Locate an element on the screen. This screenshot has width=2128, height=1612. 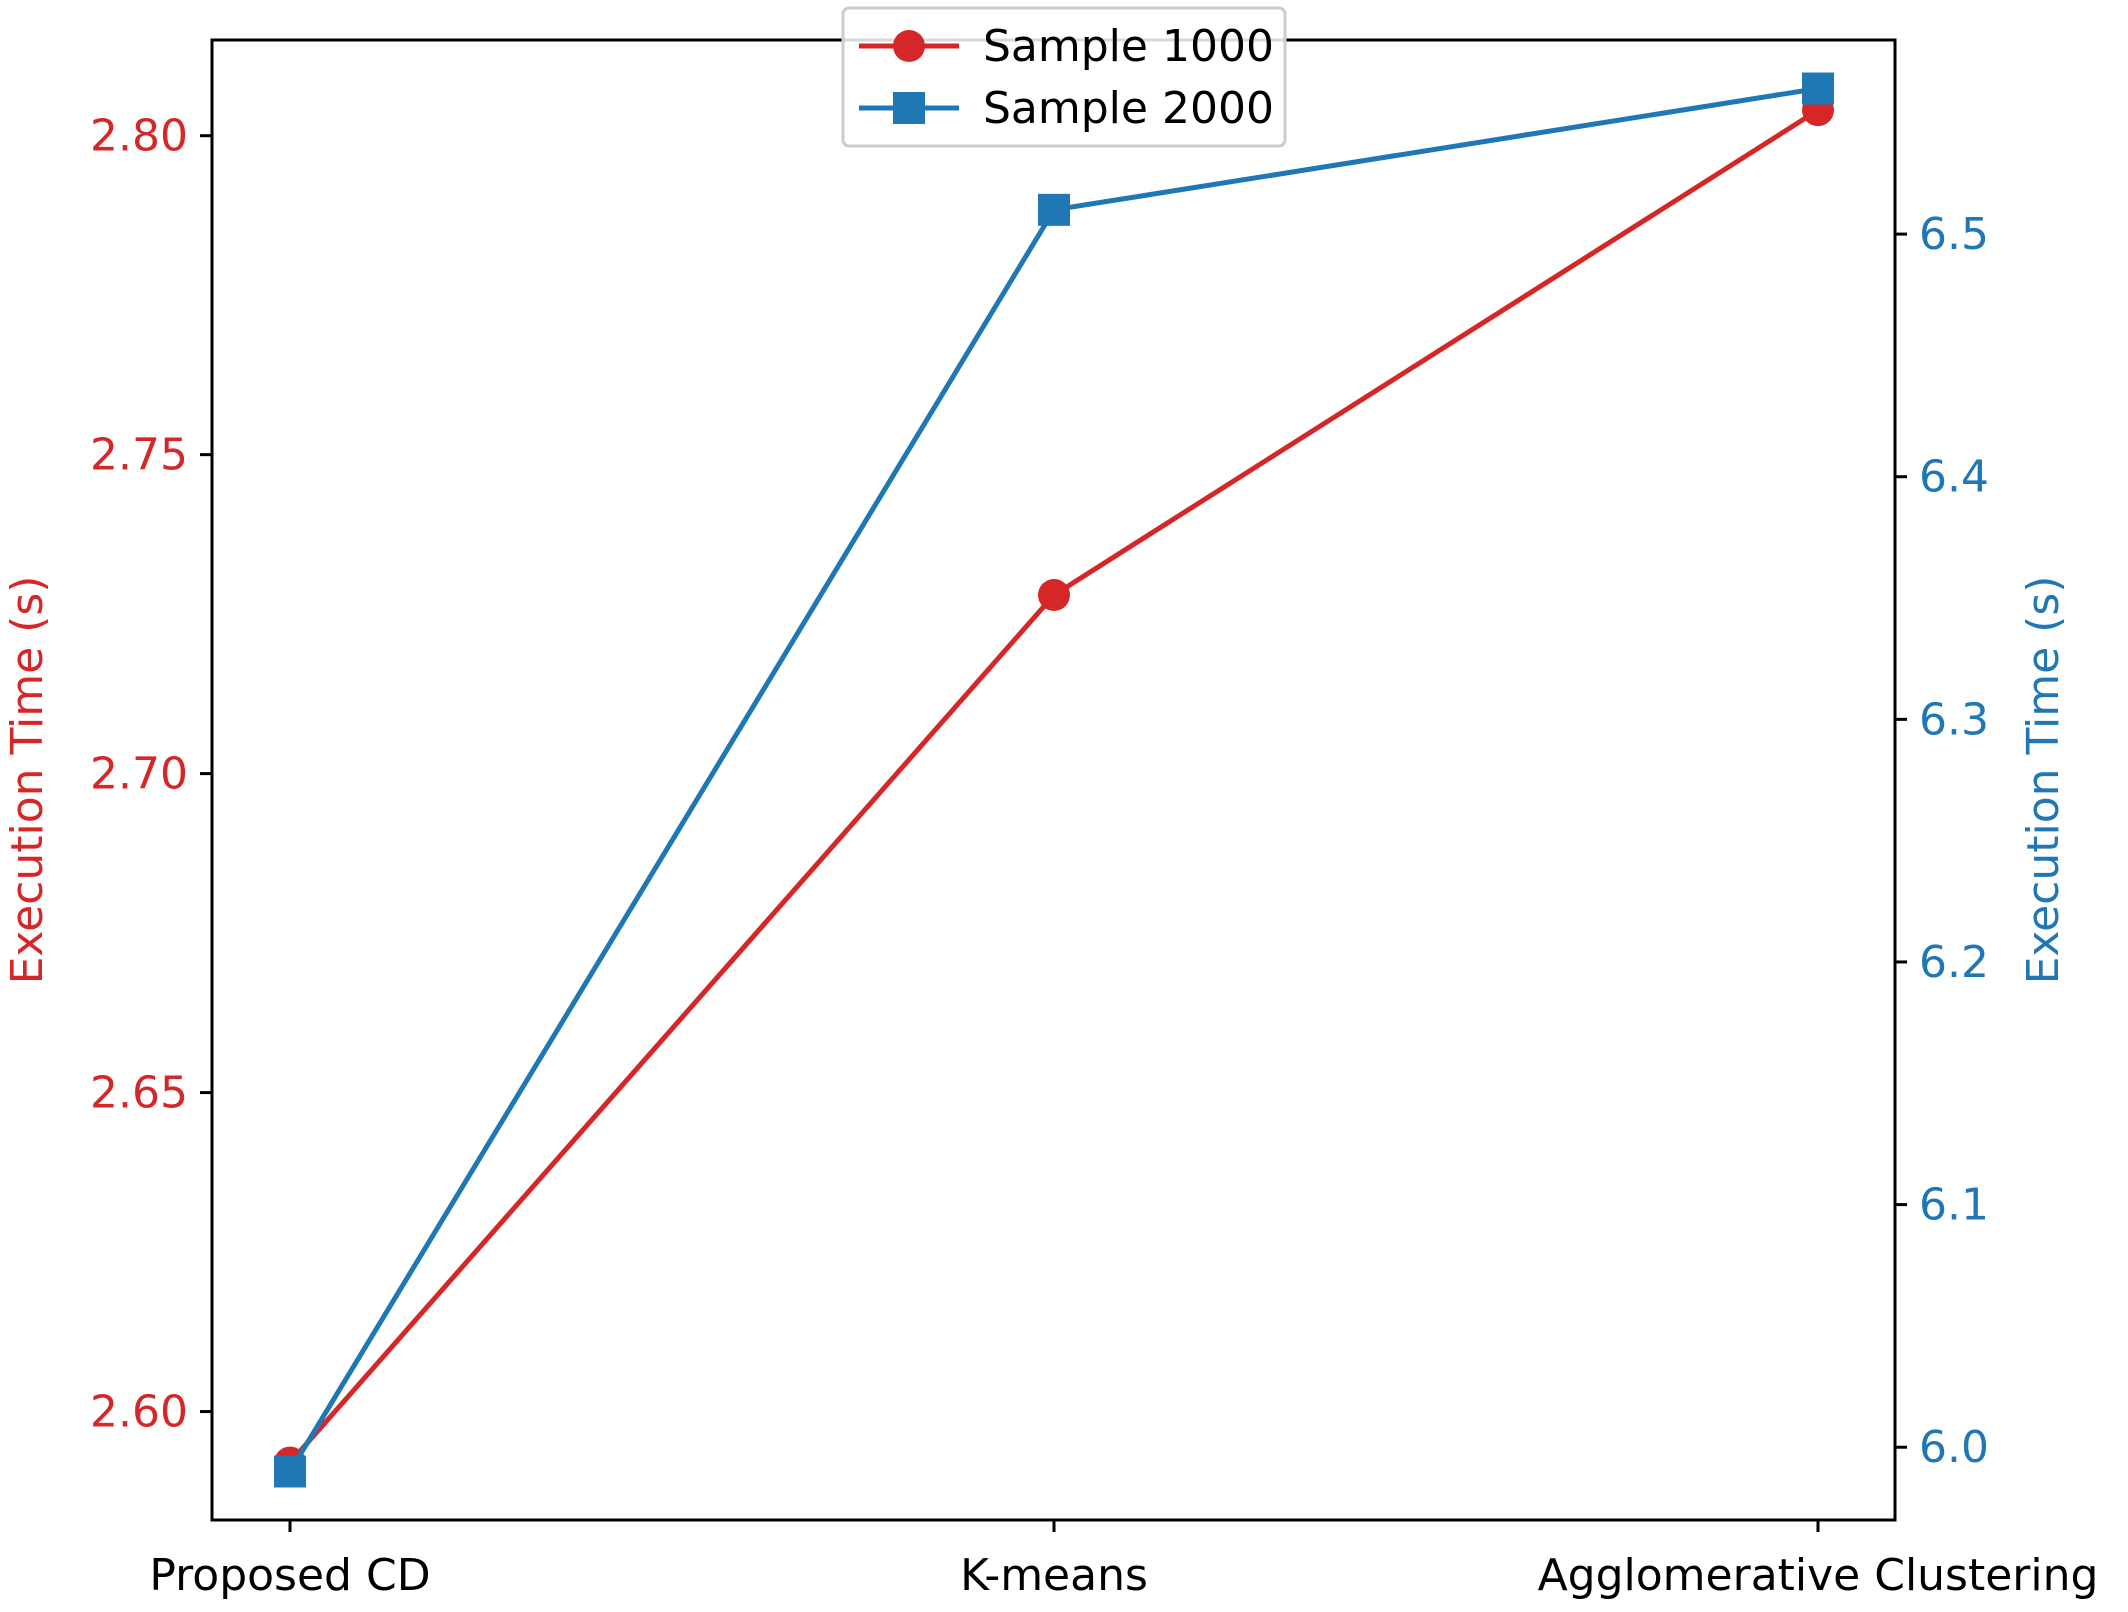
right-tick-label: 6.3 is located at coordinates (1954, 719).